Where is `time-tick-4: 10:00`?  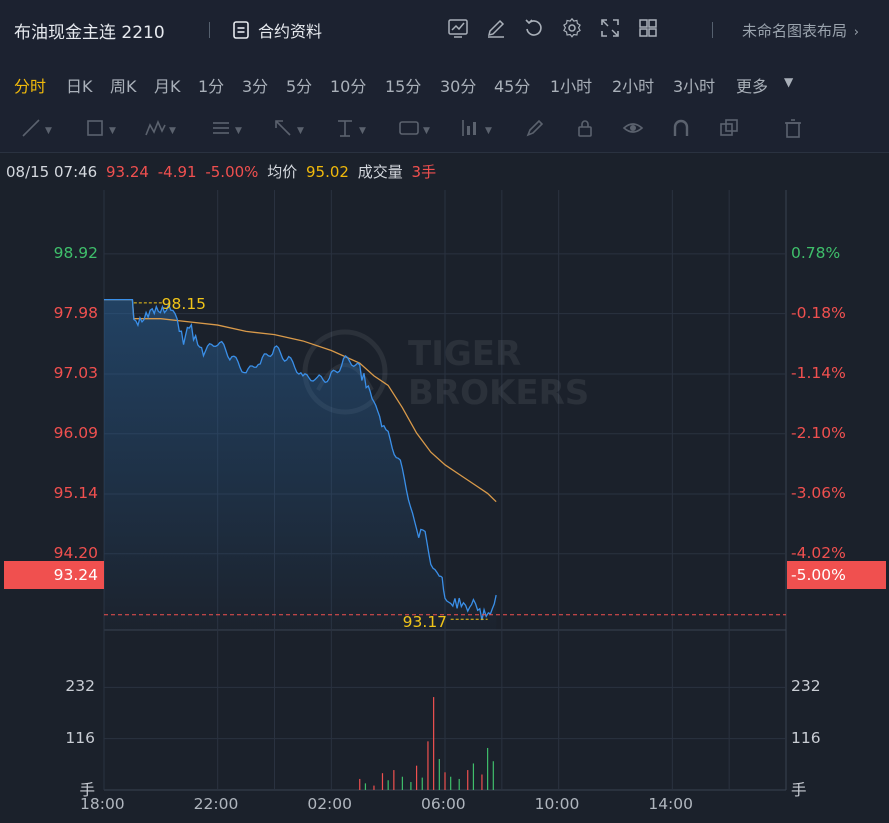 time-tick-4: 10:00 is located at coordinates (557, 804).